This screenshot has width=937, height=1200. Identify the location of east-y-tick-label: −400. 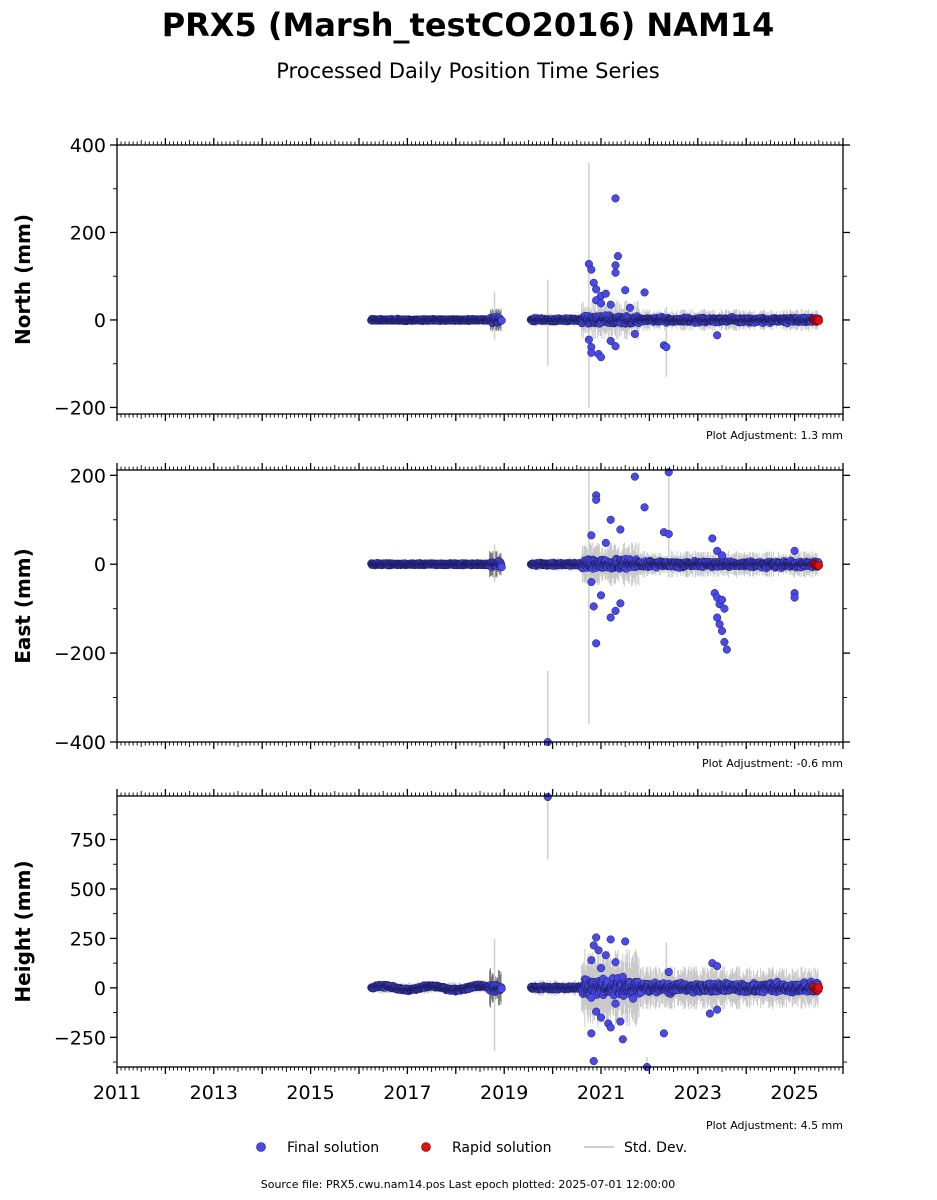
(80, 743).